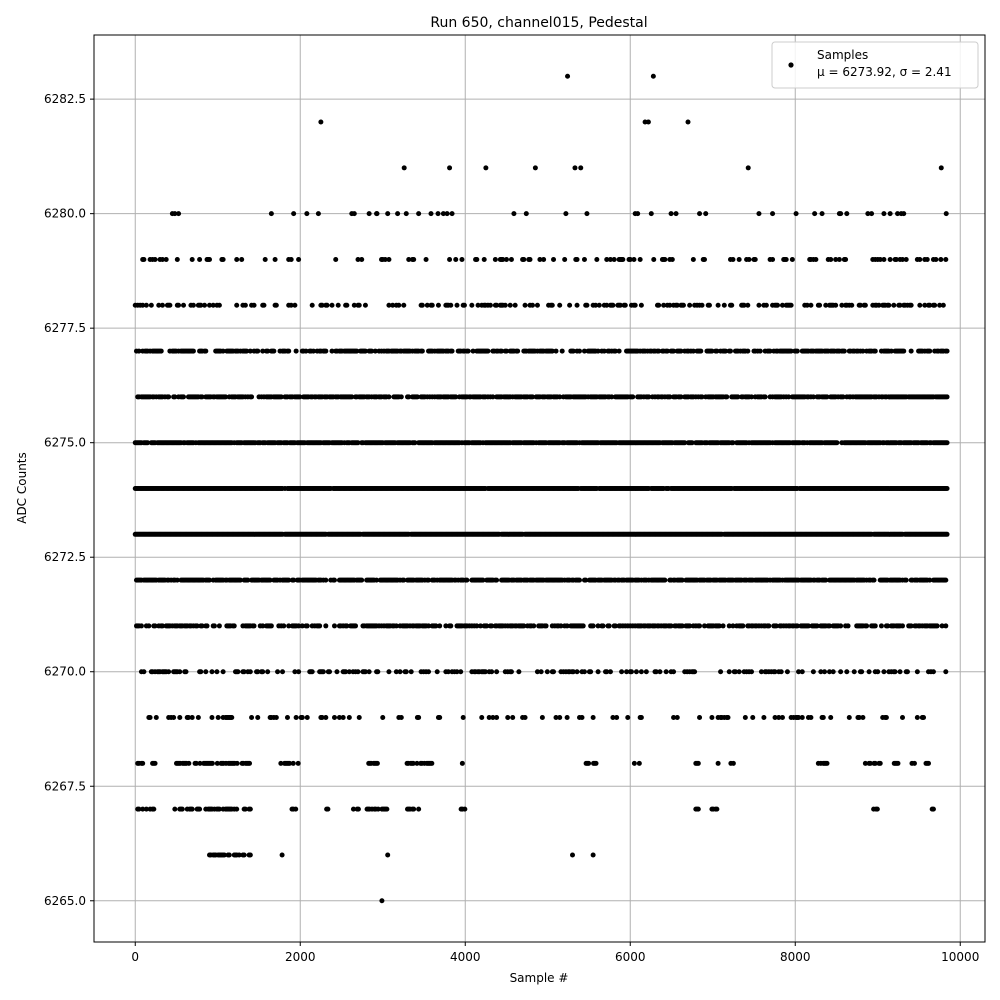 This screenshot has height=1000, width=1000. I want to click on legend: Samples μ = 6273.92, σ = 2.41, so click(875, 65).